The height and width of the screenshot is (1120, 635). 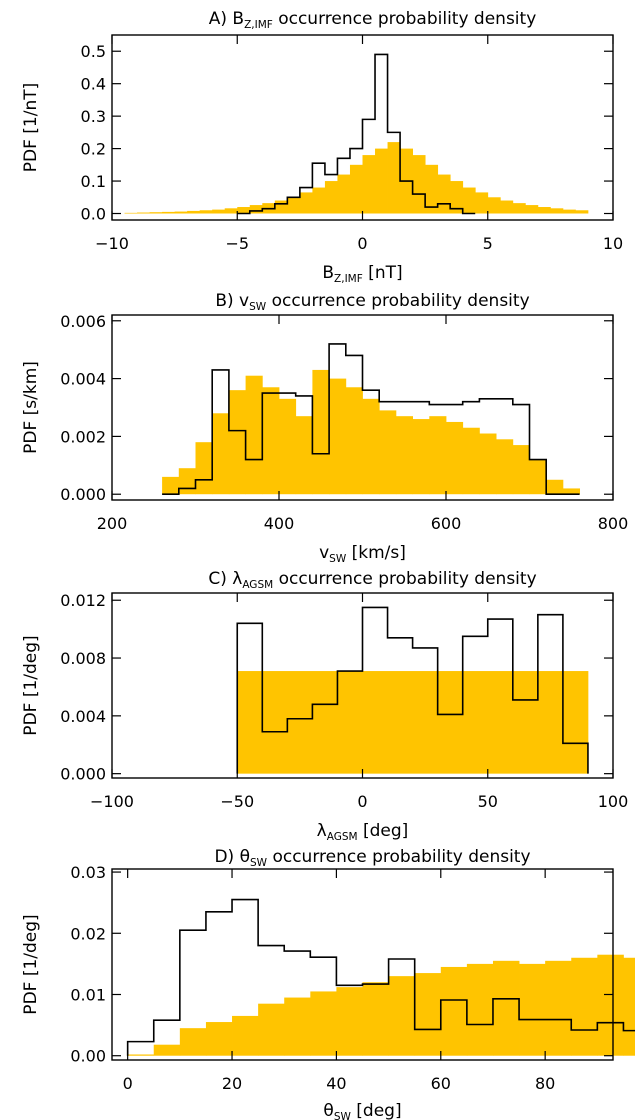 I want to click on y-tick-label: 0.008, so click(x=83, y=658).